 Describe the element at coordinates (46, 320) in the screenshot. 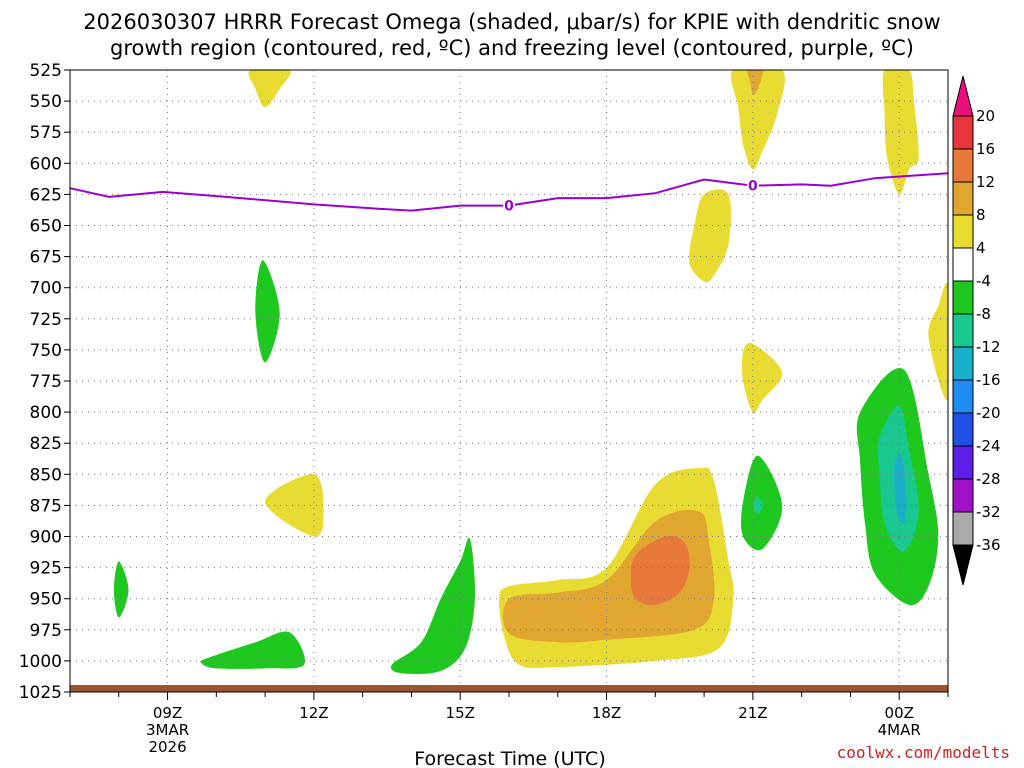

I see `y-tick-label: 725` at that location.